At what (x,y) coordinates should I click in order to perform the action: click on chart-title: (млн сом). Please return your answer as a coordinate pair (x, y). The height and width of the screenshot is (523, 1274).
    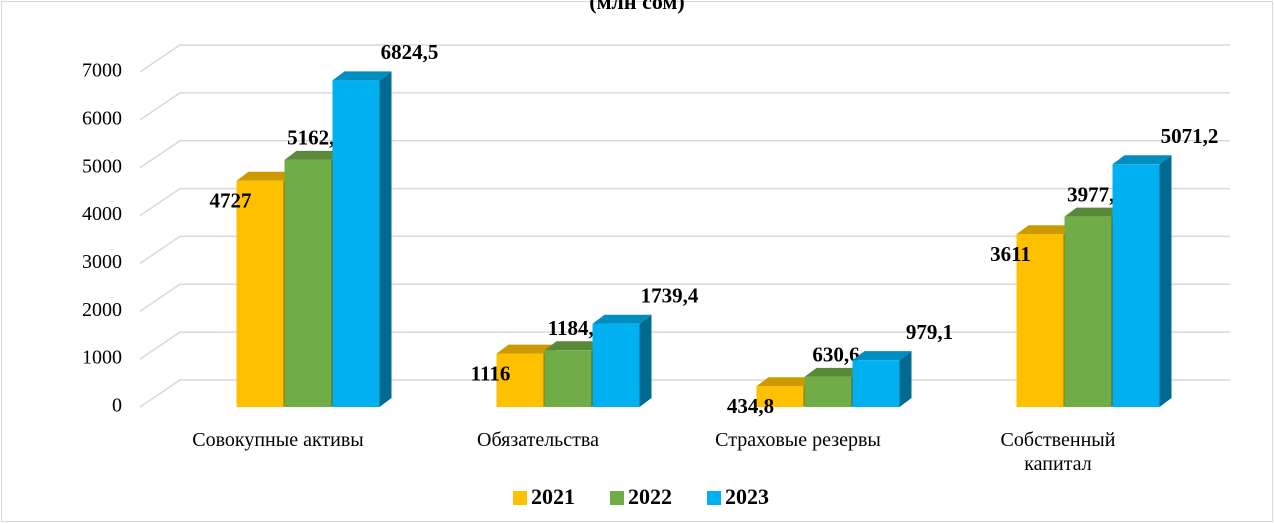
    Looking at the image, I should click on (637, 7).